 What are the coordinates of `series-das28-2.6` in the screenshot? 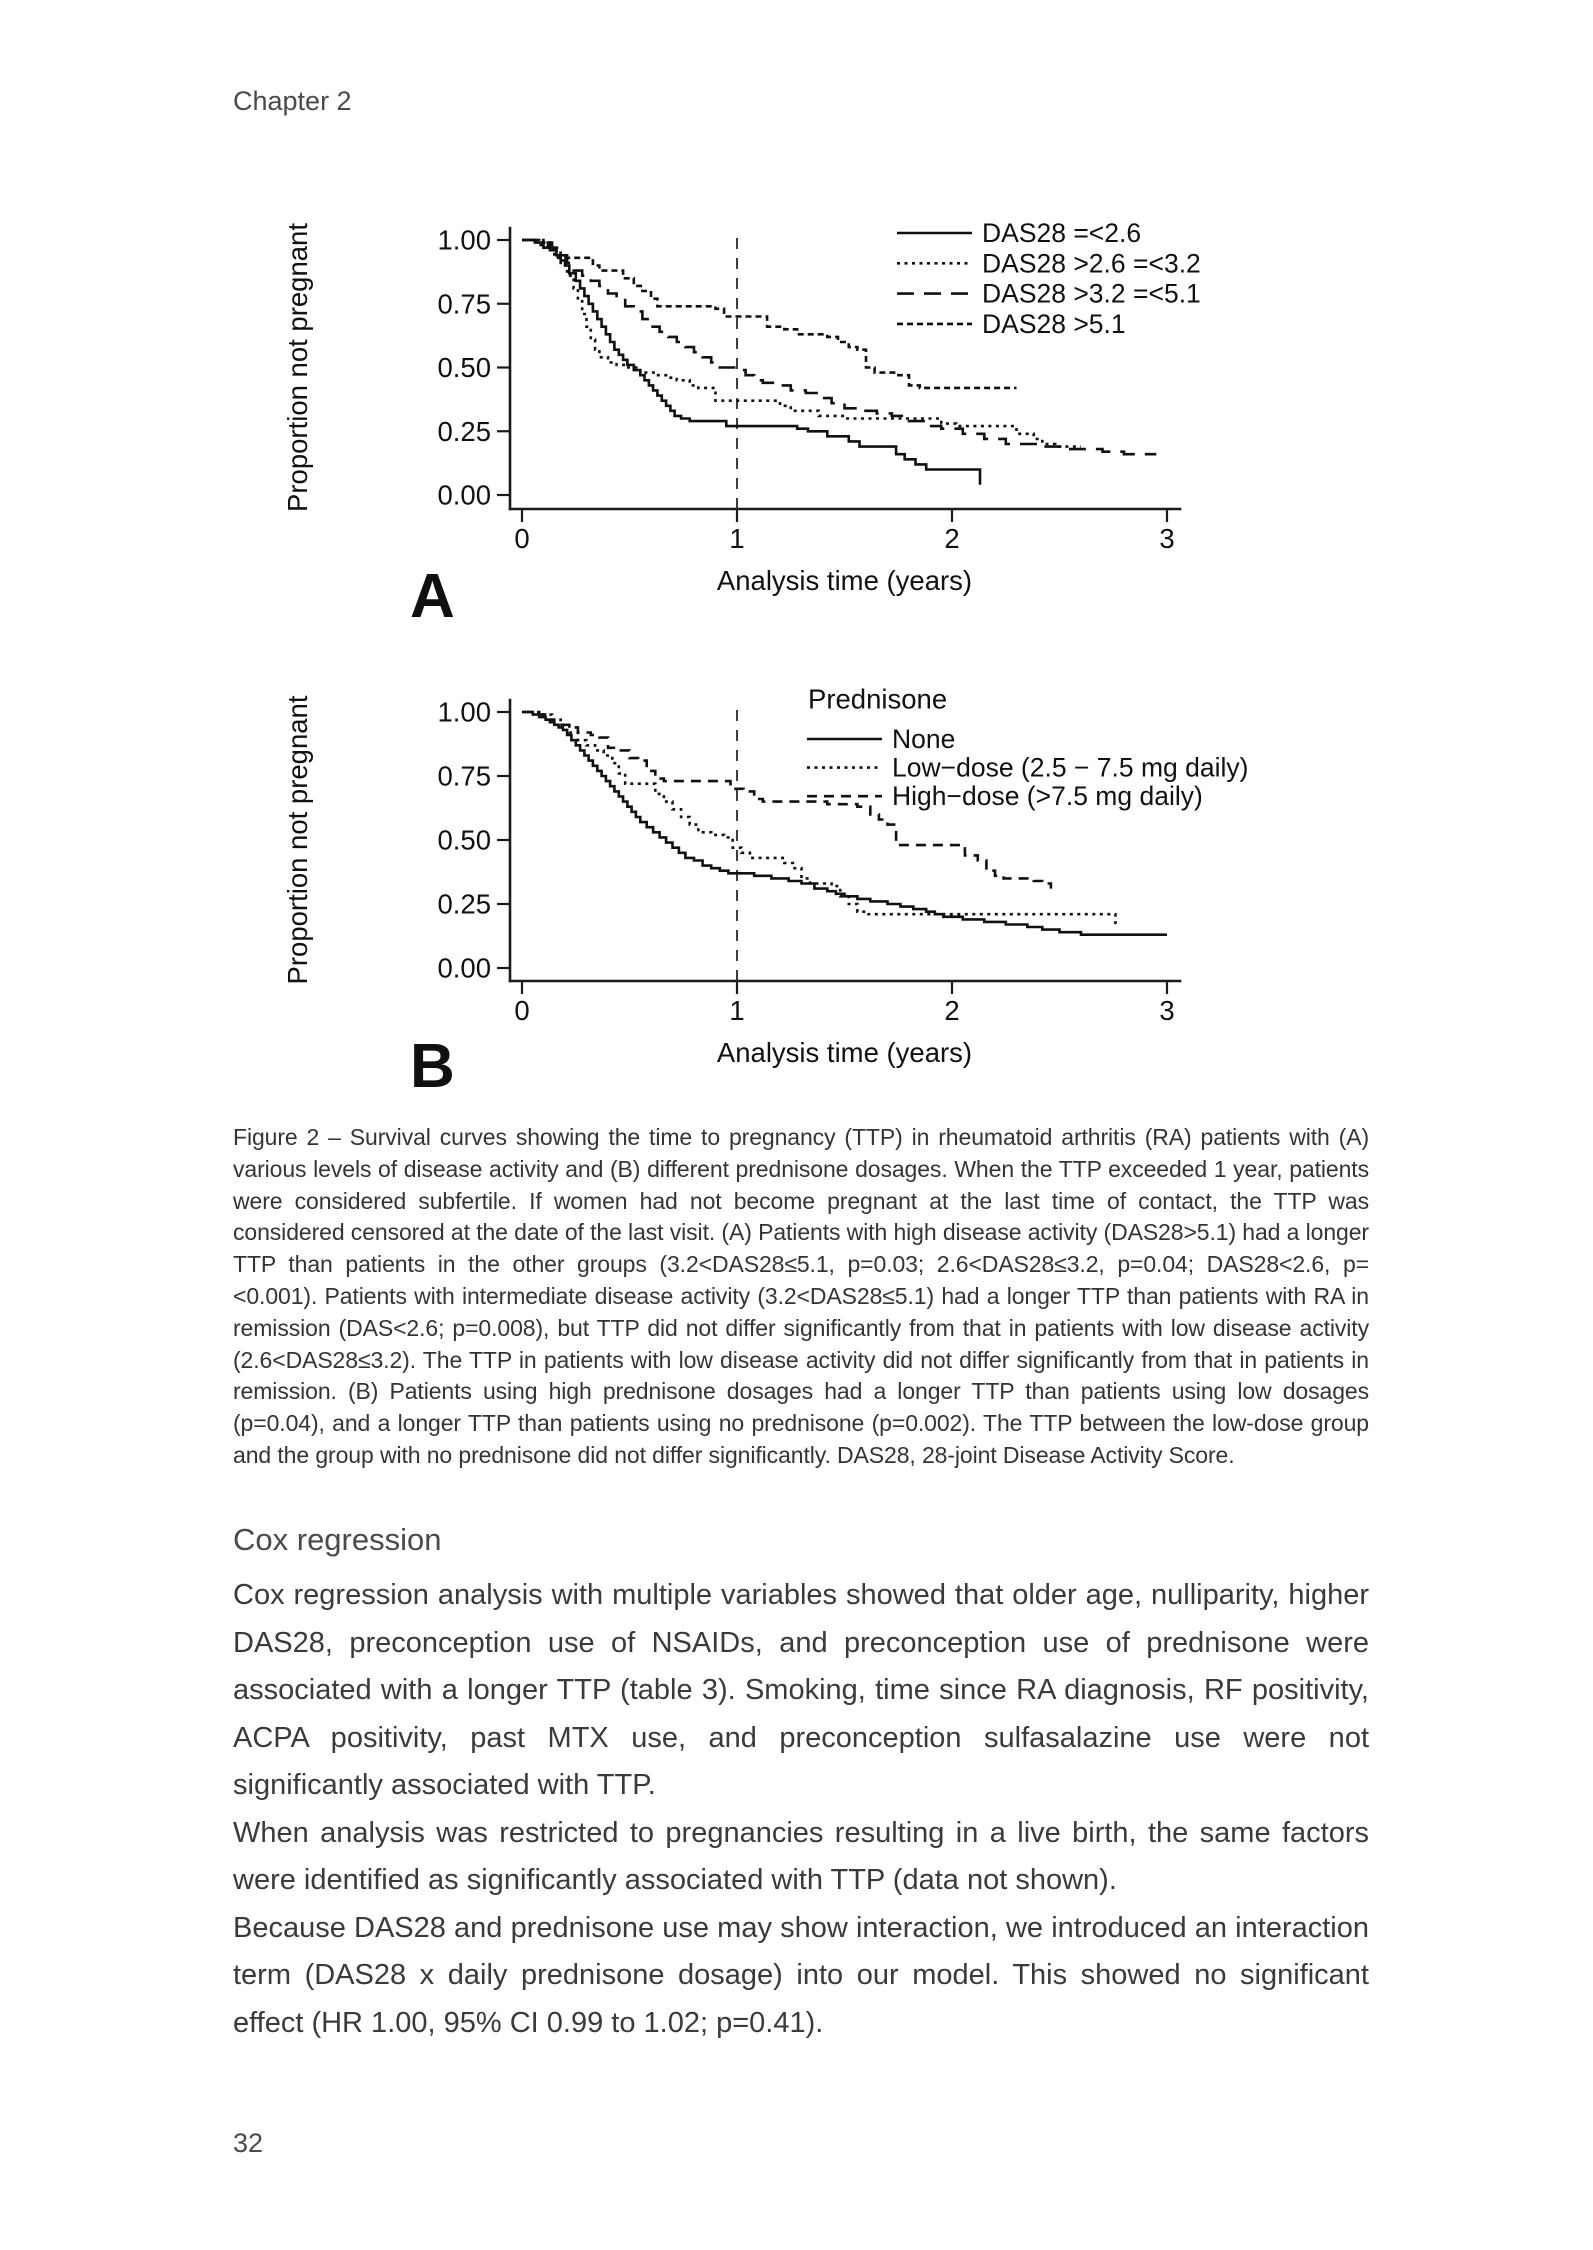 It's located at (752, 361).